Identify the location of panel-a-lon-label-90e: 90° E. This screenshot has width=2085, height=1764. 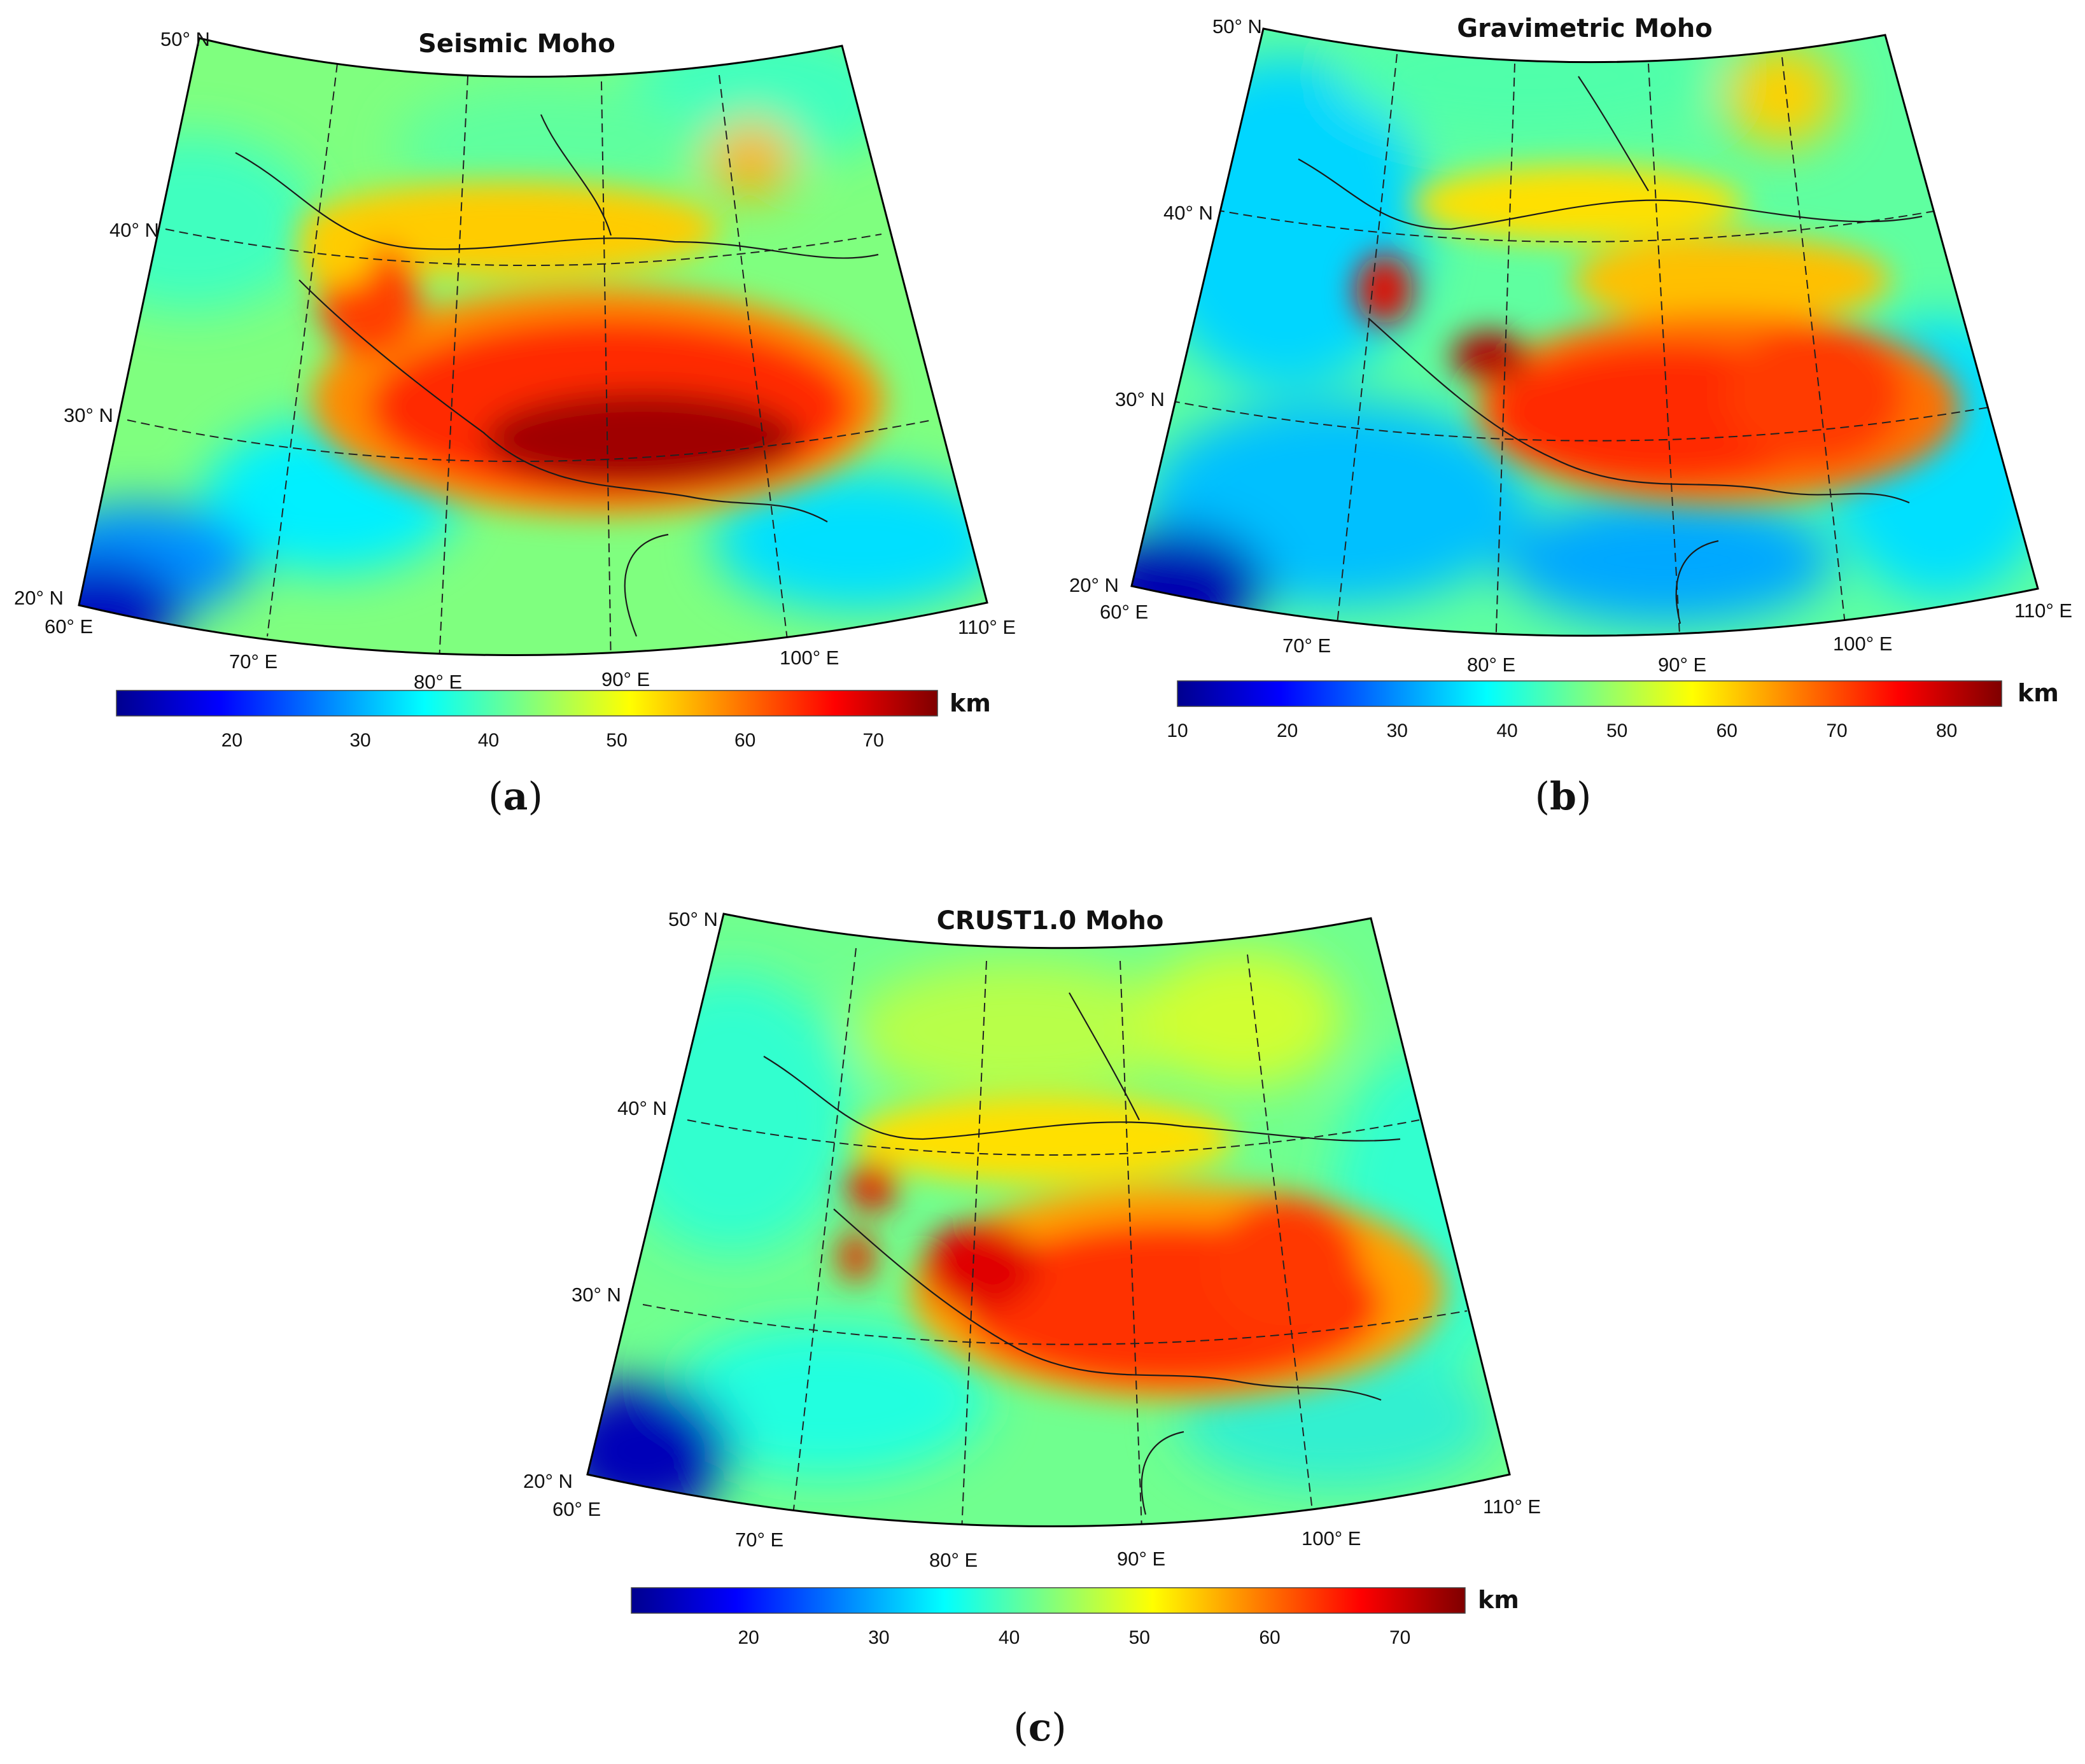
(625, 679).